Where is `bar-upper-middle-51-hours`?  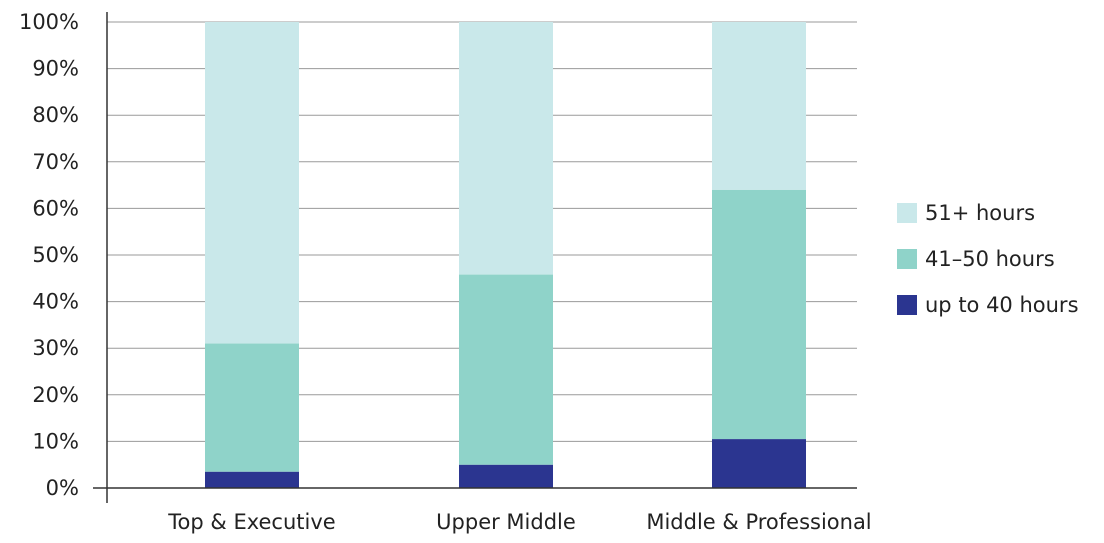 bar-upper-middle-51-hours is located at coordinates (506, 148).